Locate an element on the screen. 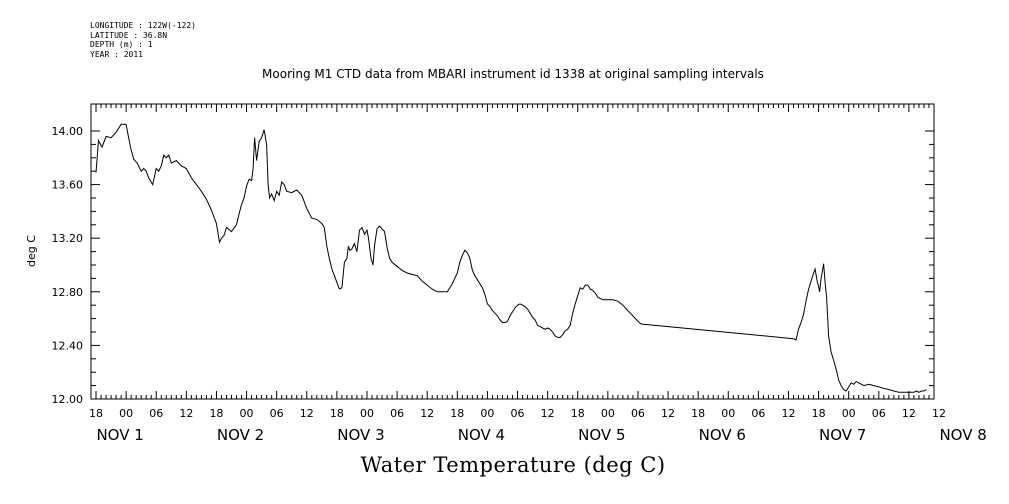 This screenshot has width=1009, height=504. y-tick-label: 14.00 is located at coordinates (68, 131).